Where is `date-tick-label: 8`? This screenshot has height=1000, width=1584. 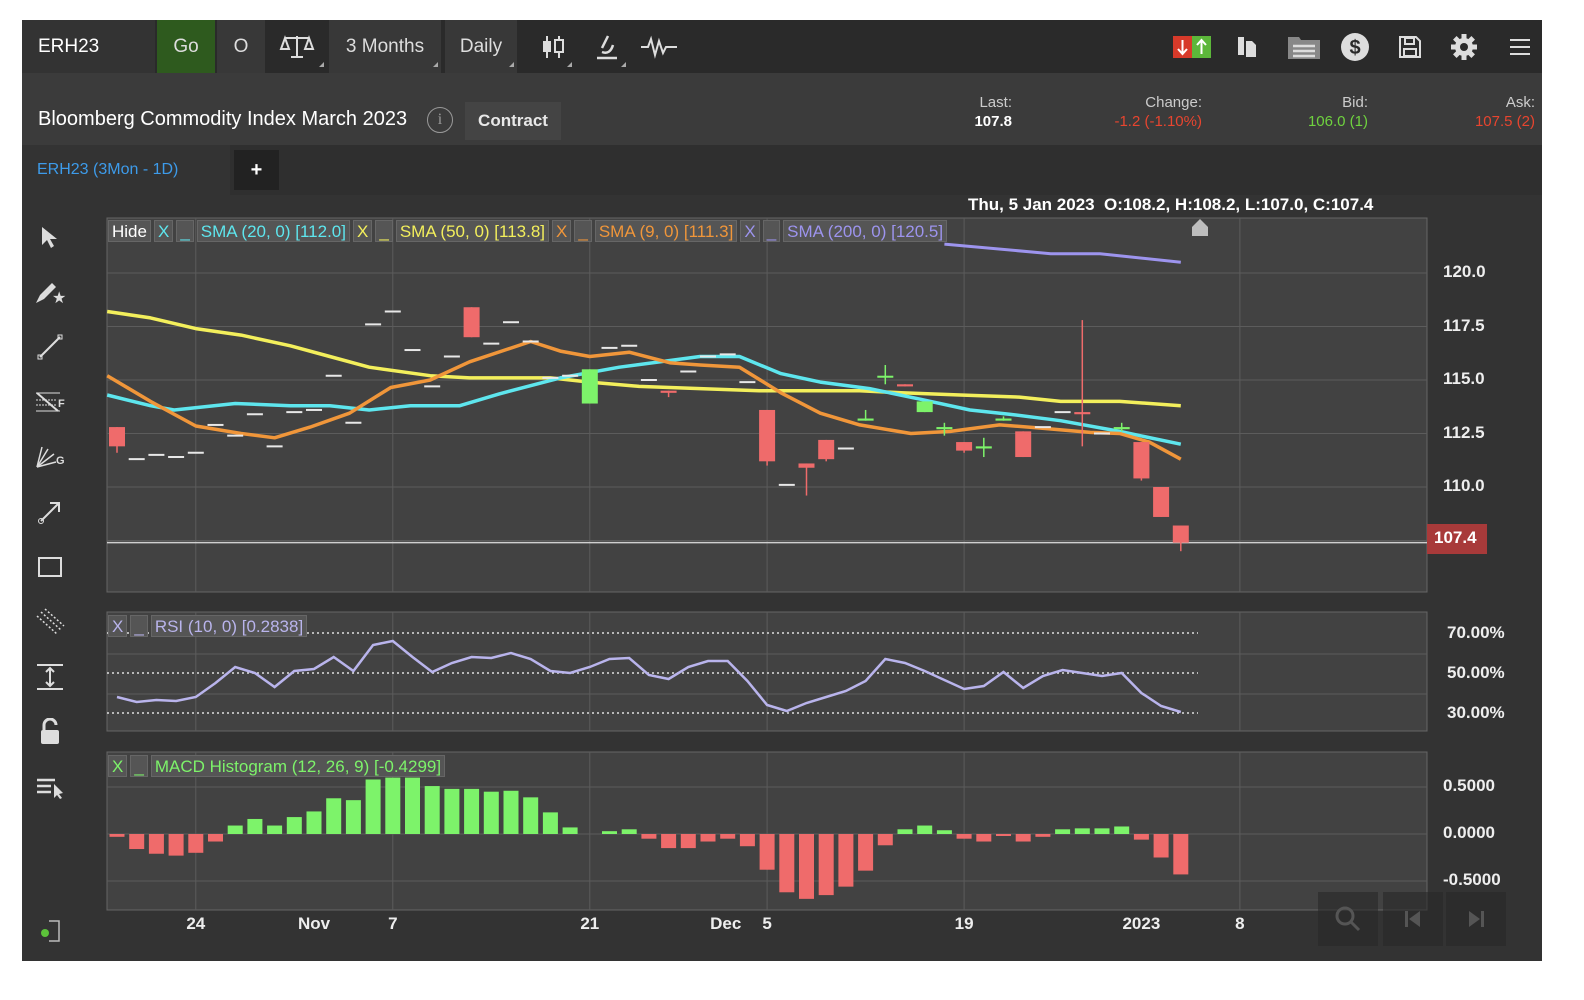
date-tick-label: 8 is located at coordinates (1240, 923).